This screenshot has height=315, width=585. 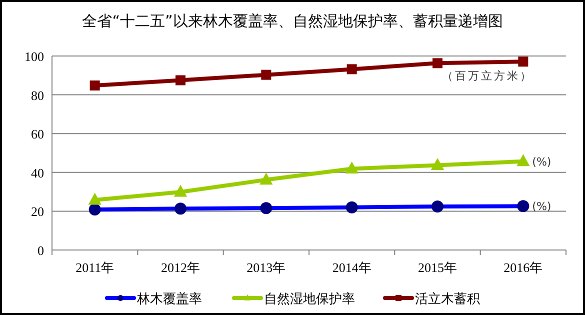 What do you see at coordinates (447, 299) in the screenshot?
I see `legend-label: 活立木蓄积` at bounding box center [447, 299].